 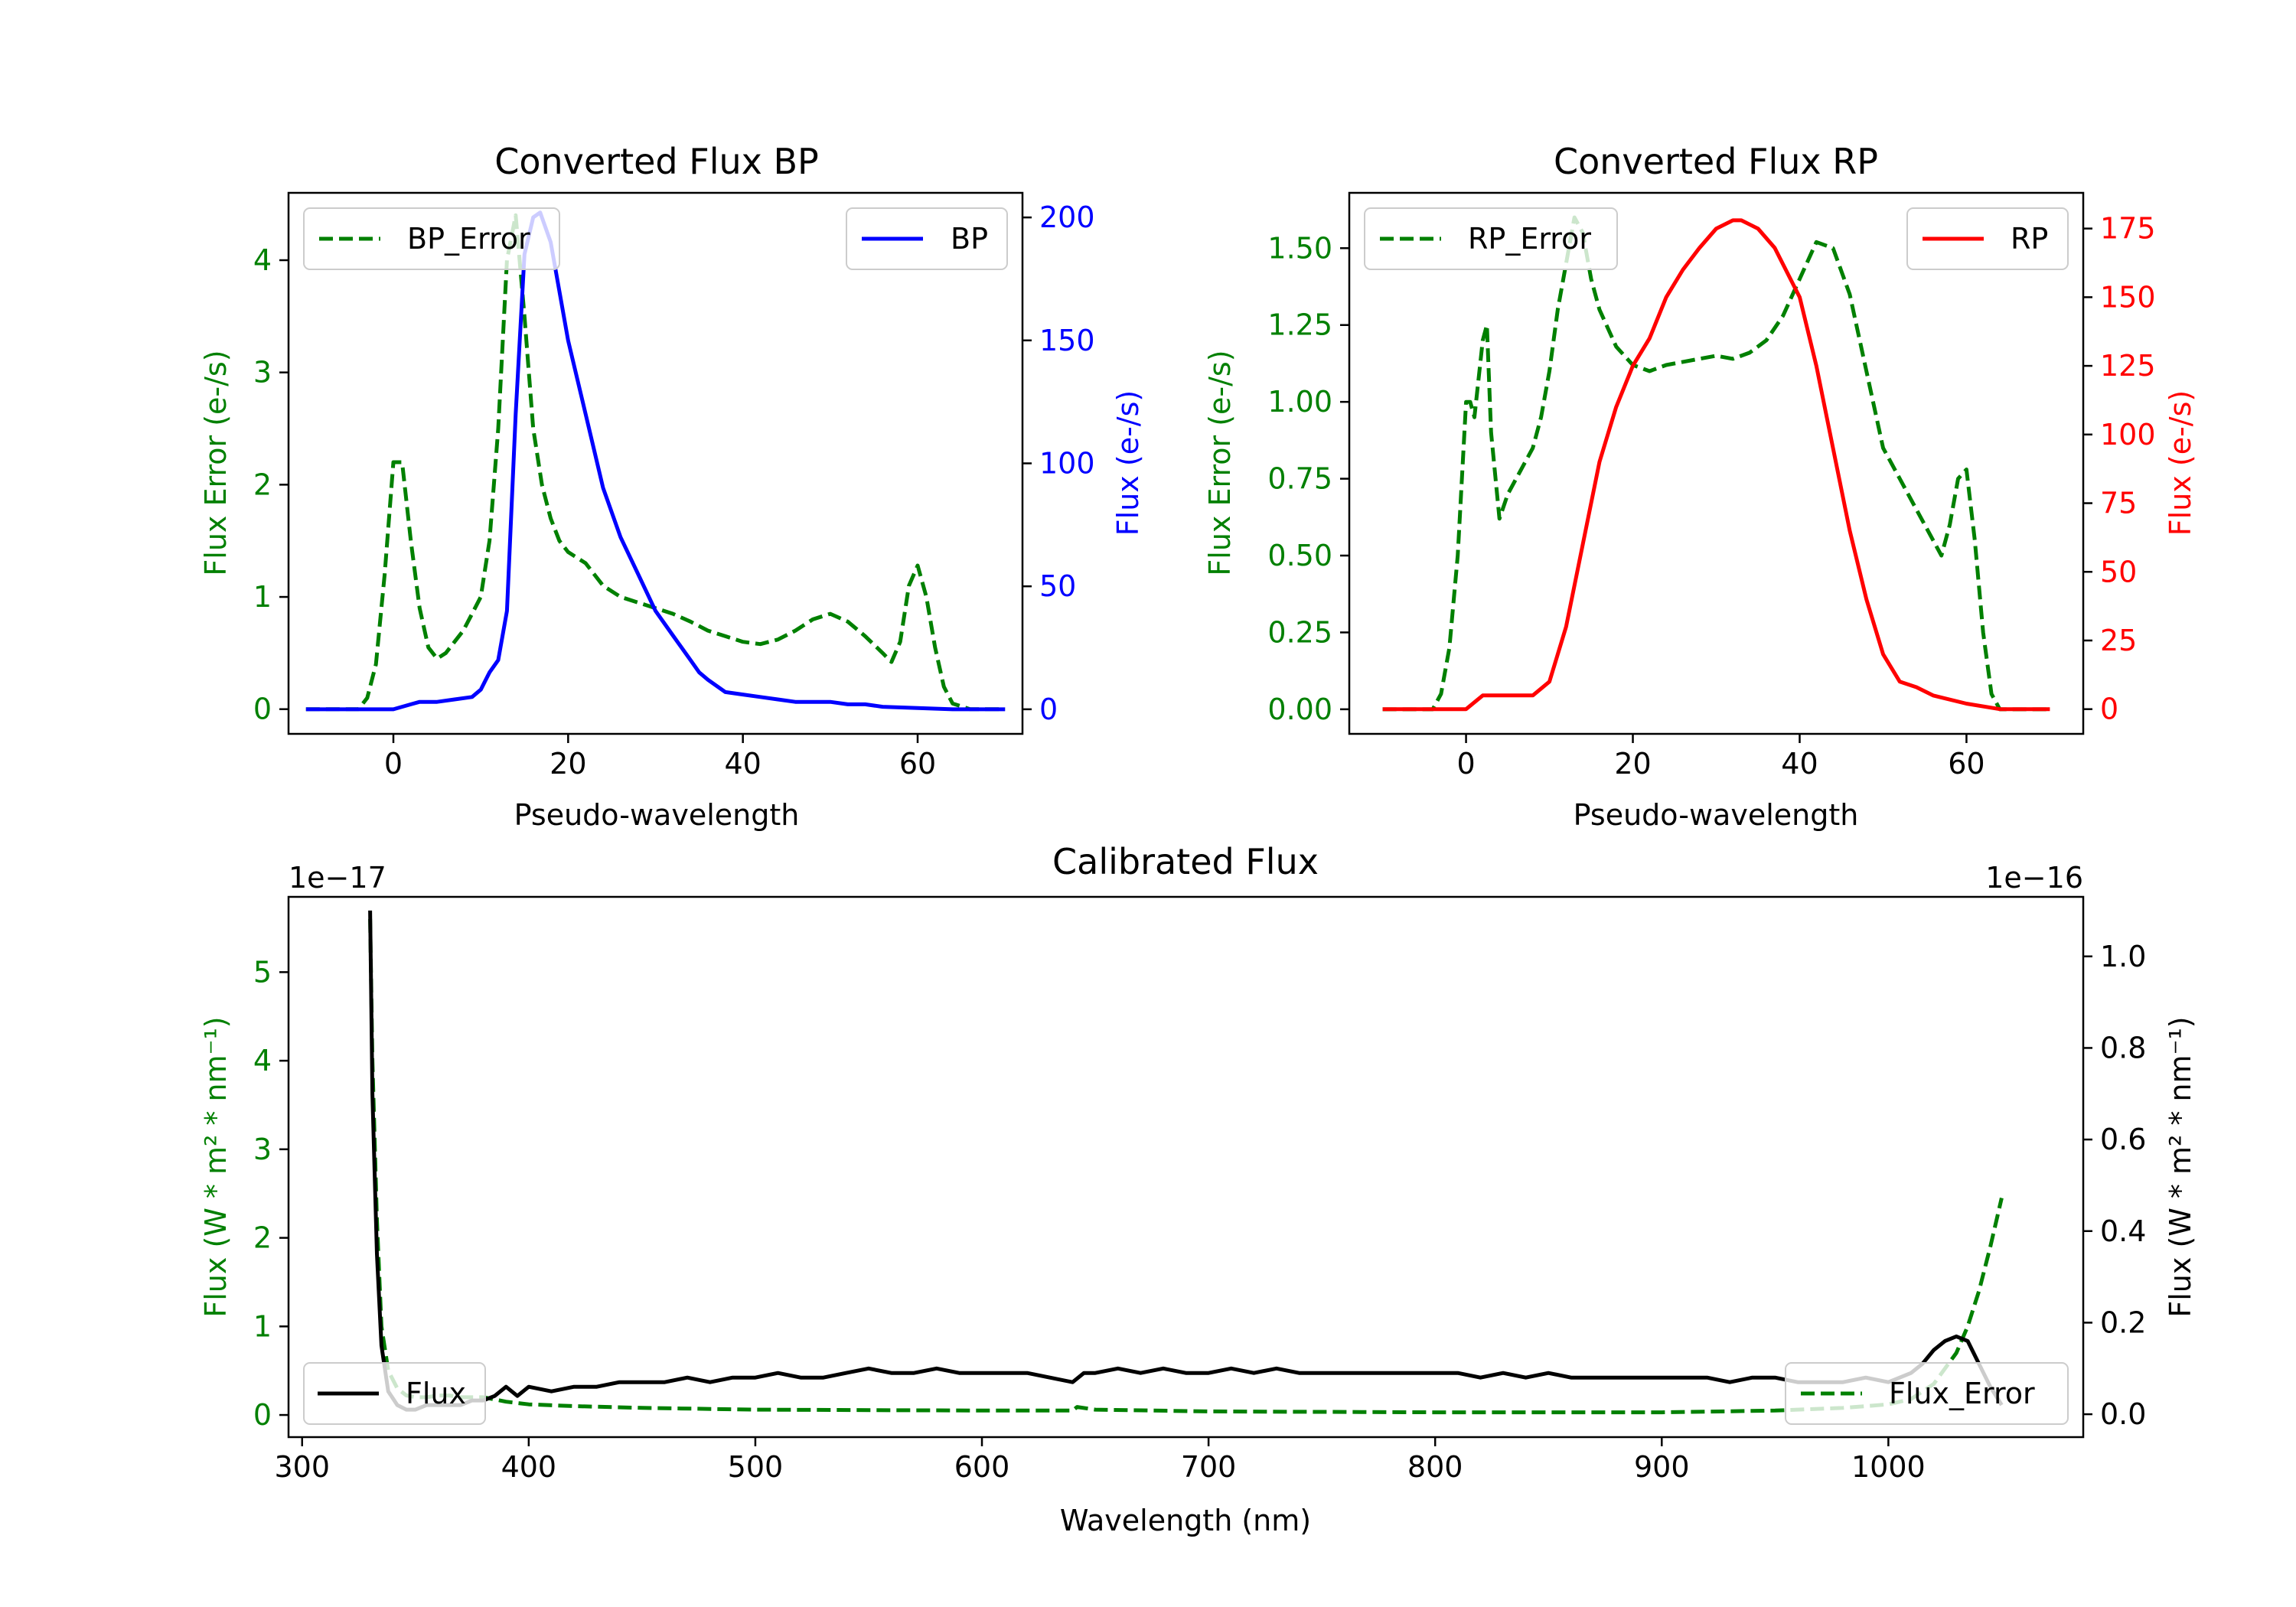 I want to click on right-y-axis-label: Flux (e-/s), so click(x=1128, y=463).